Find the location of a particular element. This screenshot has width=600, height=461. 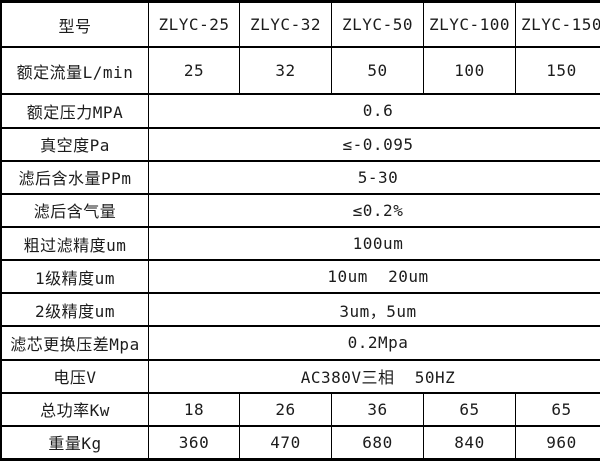

table-row: 滤后含气量 ≤0.2% is located at coordinates (301, 210).